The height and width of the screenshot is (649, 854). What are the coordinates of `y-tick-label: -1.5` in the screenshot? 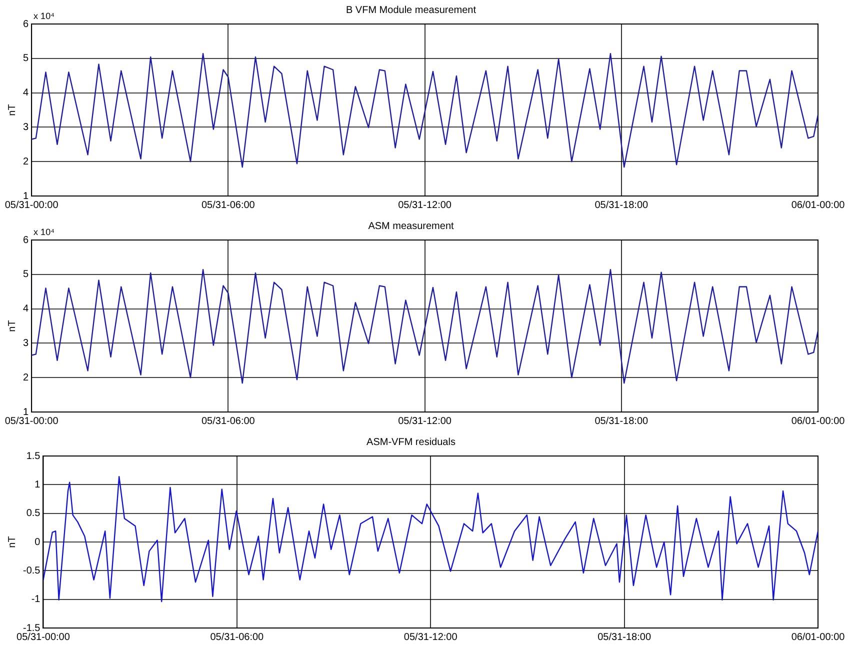 It's located at (31, 628).